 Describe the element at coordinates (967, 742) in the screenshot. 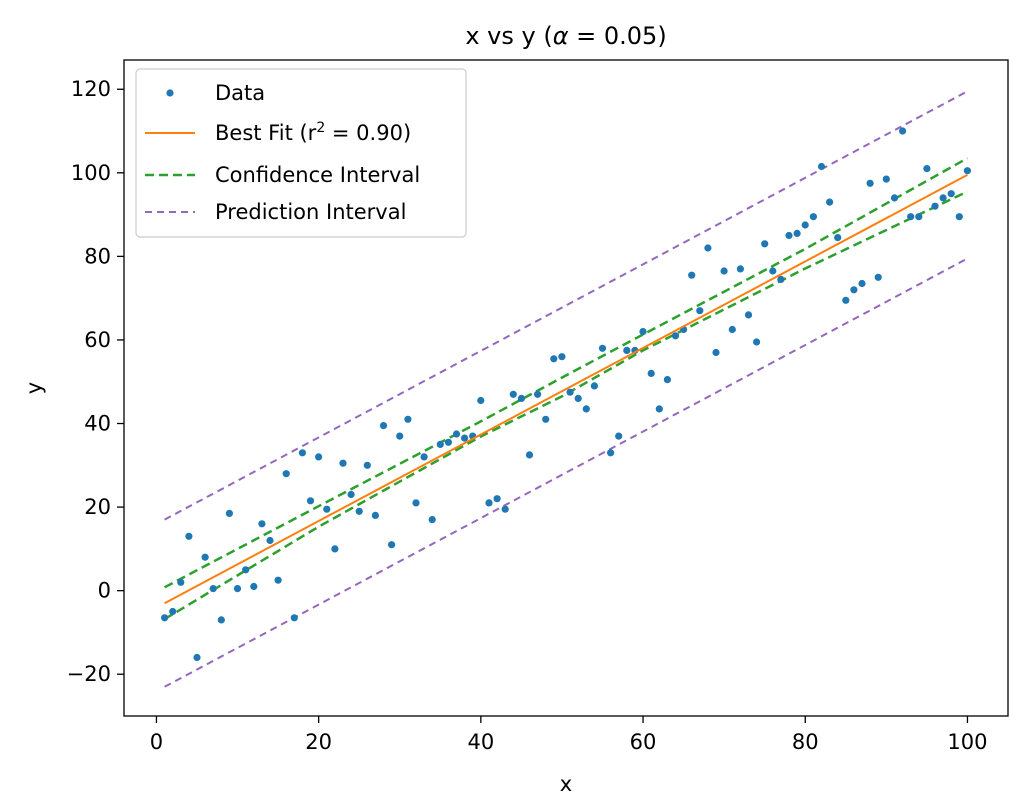

I see `x-tick-label: 100` at that location.